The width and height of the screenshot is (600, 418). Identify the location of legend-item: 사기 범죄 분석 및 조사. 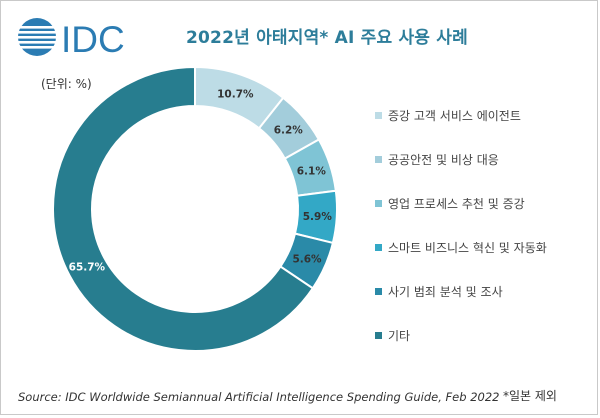
(461, 291).